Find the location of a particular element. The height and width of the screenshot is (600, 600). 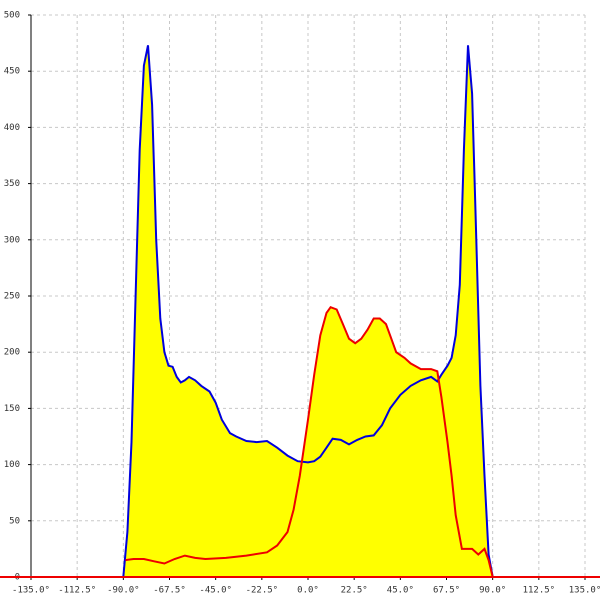

x-tick-label: 45.0° is located at coordinates (400, 591).